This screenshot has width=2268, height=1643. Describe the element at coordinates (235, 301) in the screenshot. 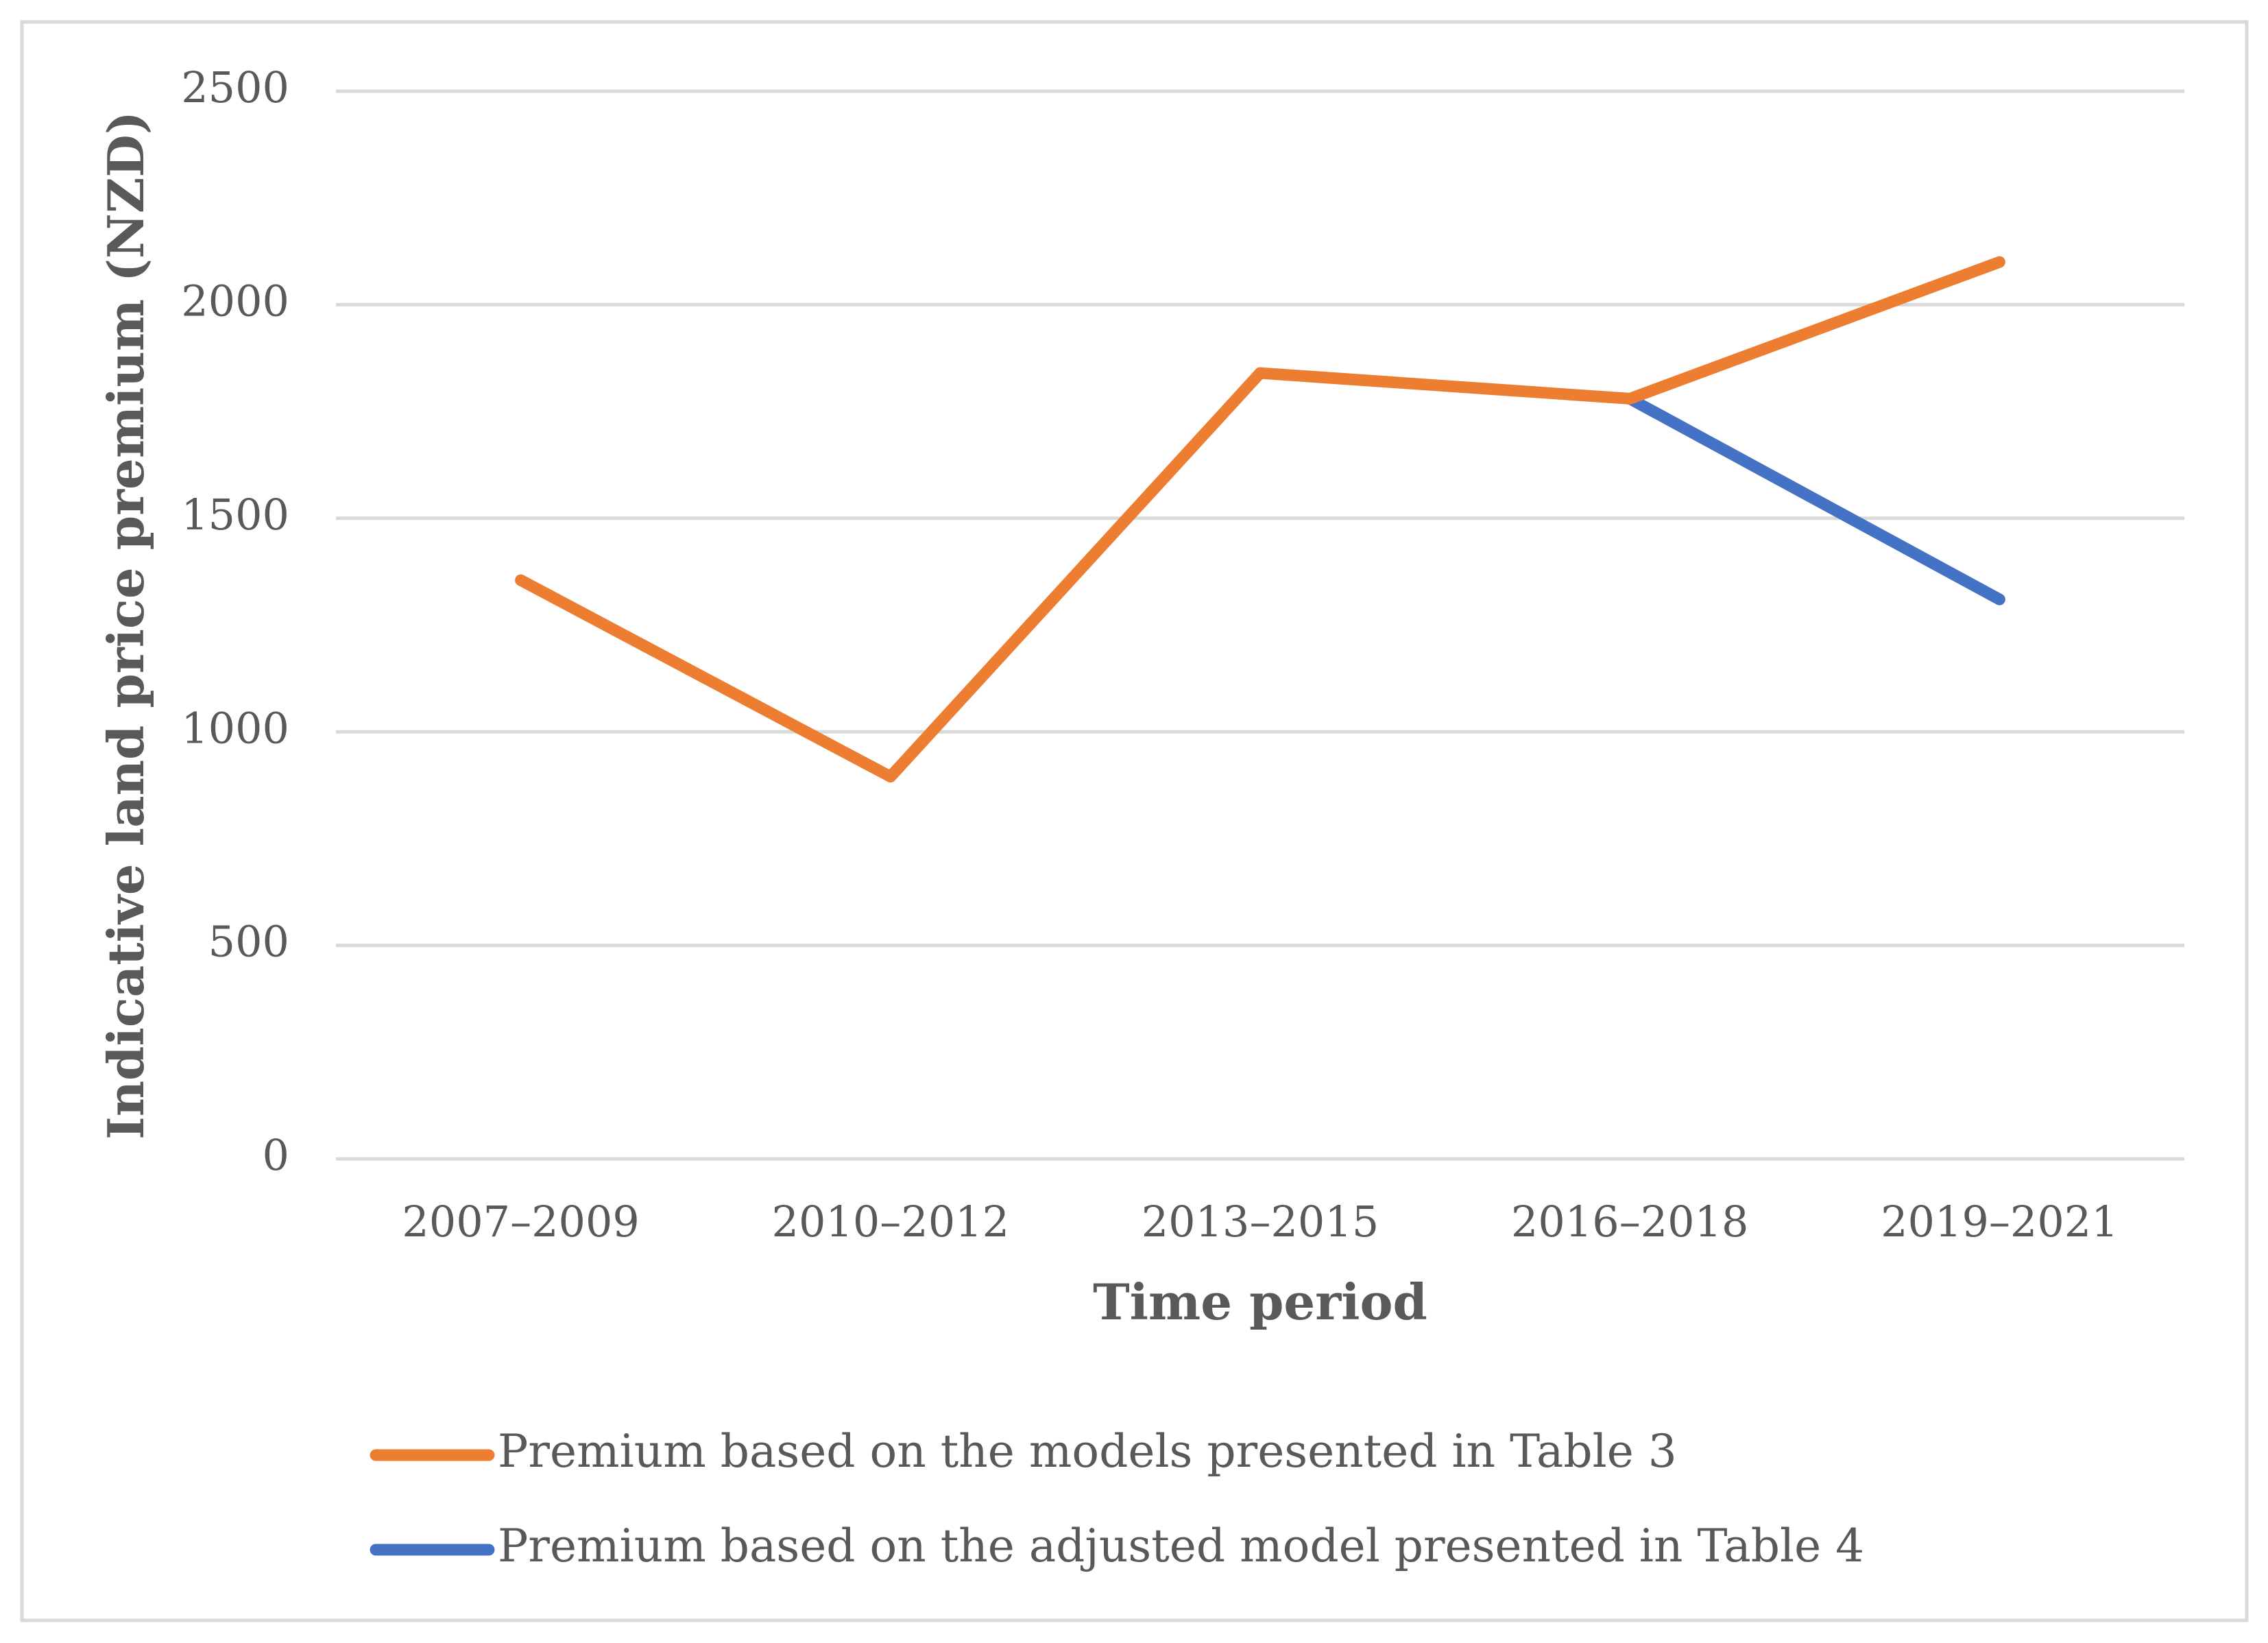

I see `y-tick-label: 2000` at that location.